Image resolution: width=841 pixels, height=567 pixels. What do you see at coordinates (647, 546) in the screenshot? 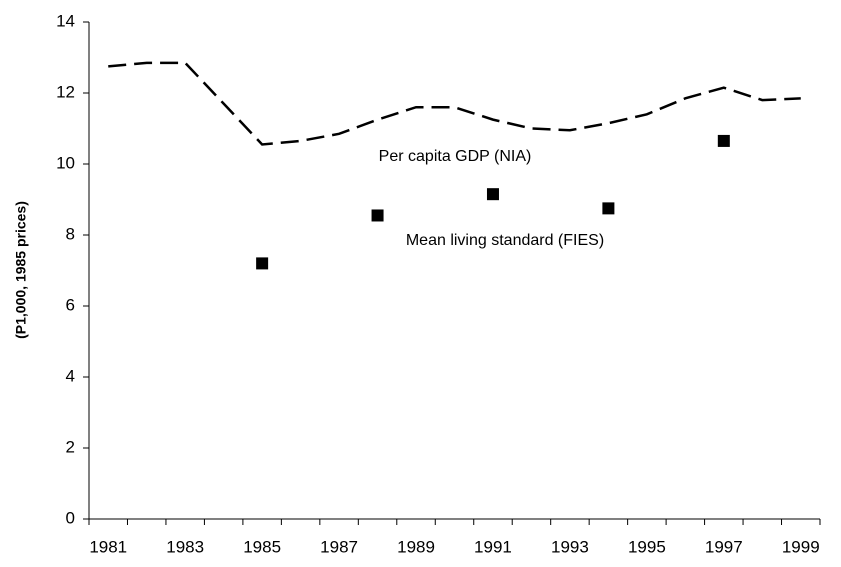
I see `x-tick-label: 1995` at bounding box center [647, 546].